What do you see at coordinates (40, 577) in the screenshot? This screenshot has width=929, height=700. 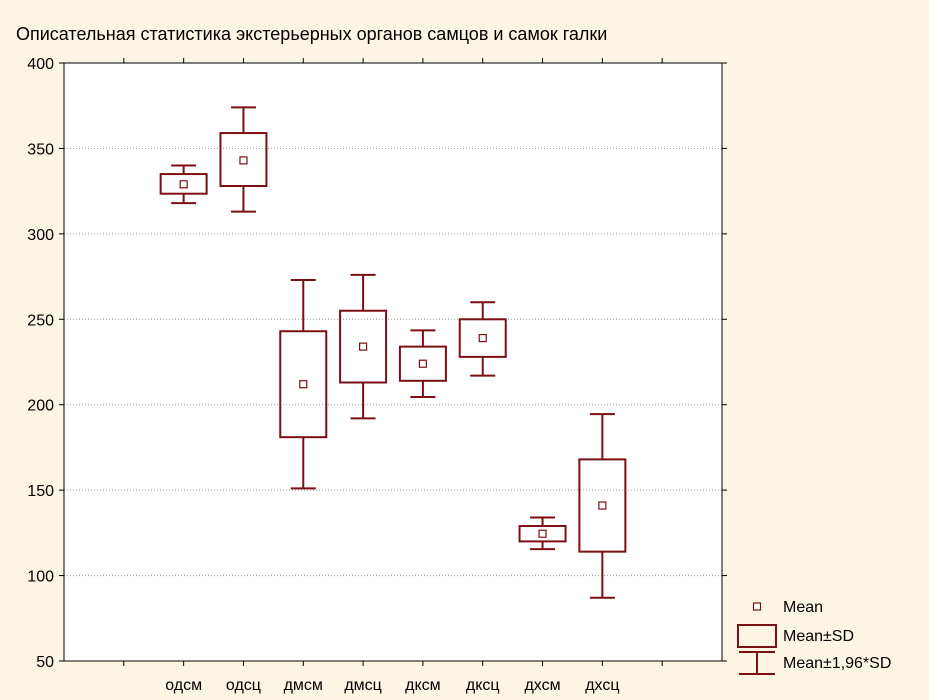 I see `y-tick-label: 100` at bounding box center [40, 577].